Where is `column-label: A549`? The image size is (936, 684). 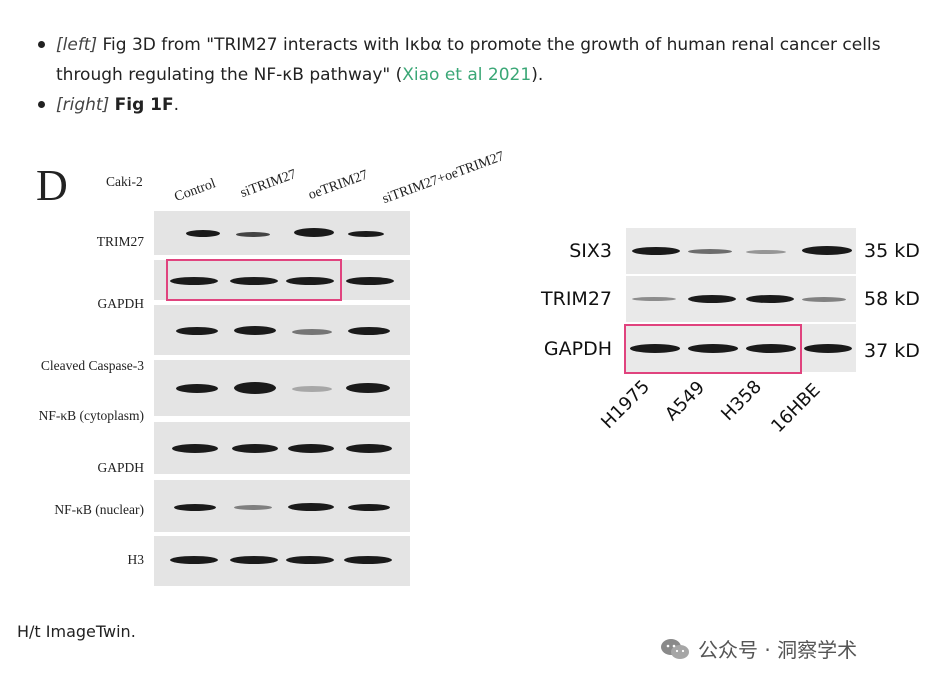 column-label: A549 is located at coordinates (685, 401).